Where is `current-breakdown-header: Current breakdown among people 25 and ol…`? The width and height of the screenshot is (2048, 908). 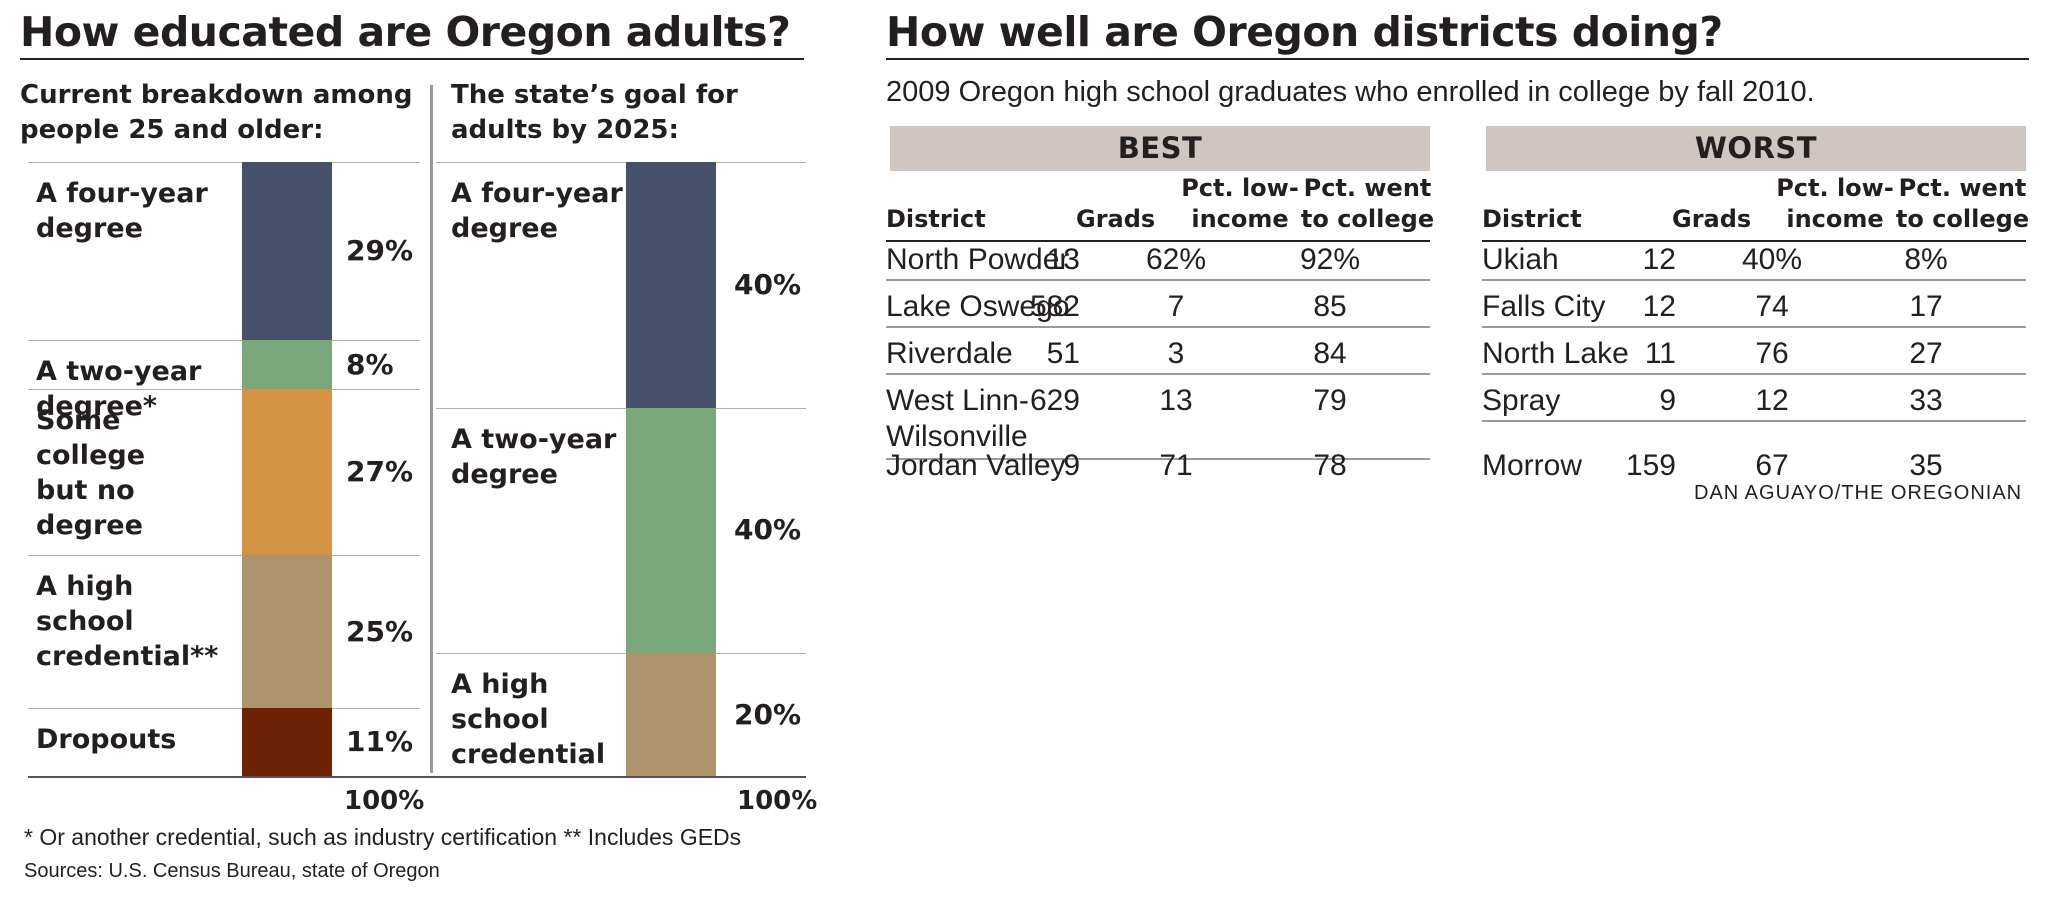 current-breakdown-header: Current breakdown among people 25 and ol… is located at coordinates (220, 113).